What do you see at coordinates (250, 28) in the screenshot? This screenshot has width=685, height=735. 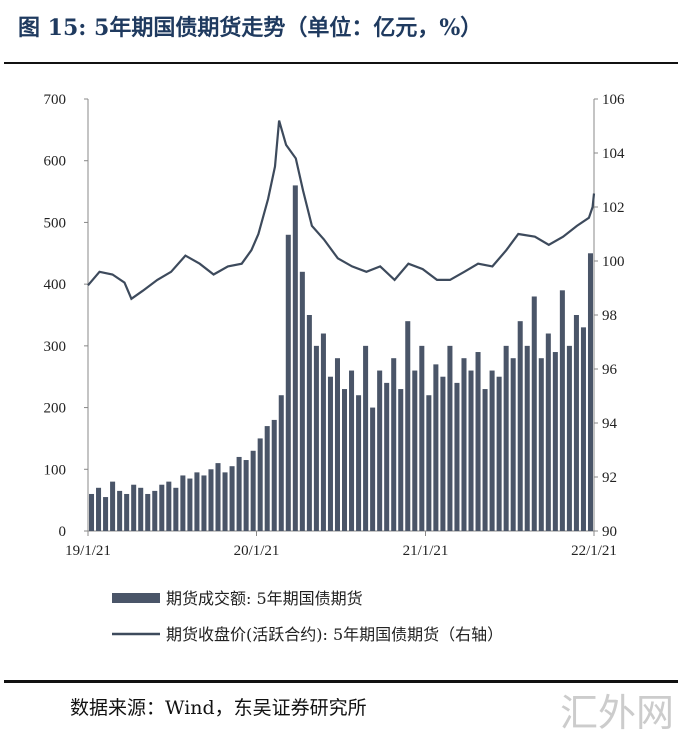 I see `figure-title: 图 15: 5年期国债期货走势（单位：亿元，%）` at bounding box center [250, 28].